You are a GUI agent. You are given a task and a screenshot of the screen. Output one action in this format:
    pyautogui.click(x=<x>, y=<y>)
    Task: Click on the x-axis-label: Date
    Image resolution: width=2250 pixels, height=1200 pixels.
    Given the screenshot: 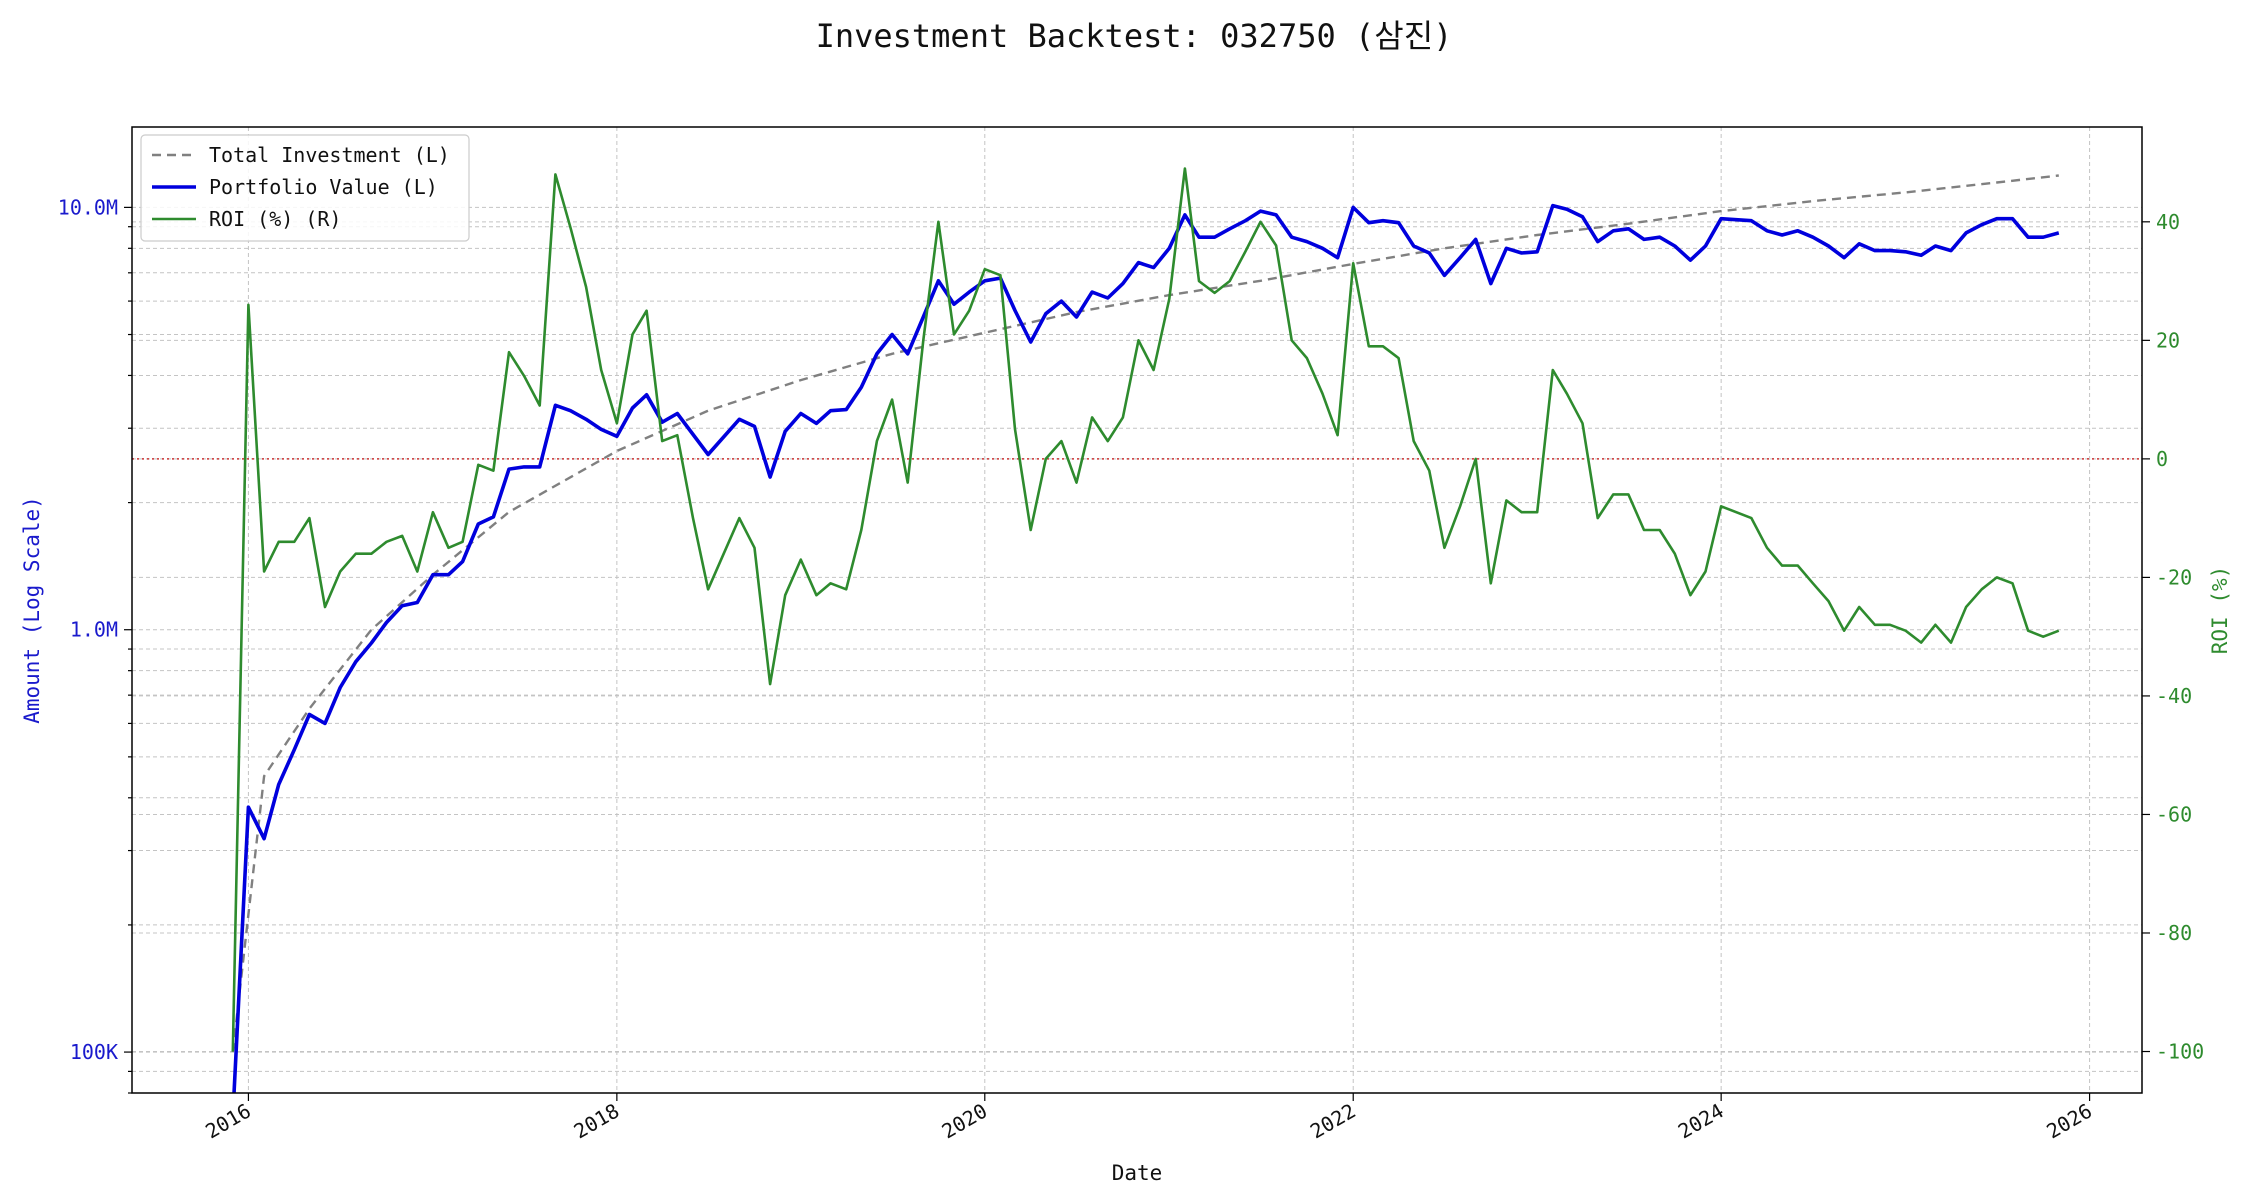 What is the action you would take?
    pyautogui.click(x=1137, y=1173)
    